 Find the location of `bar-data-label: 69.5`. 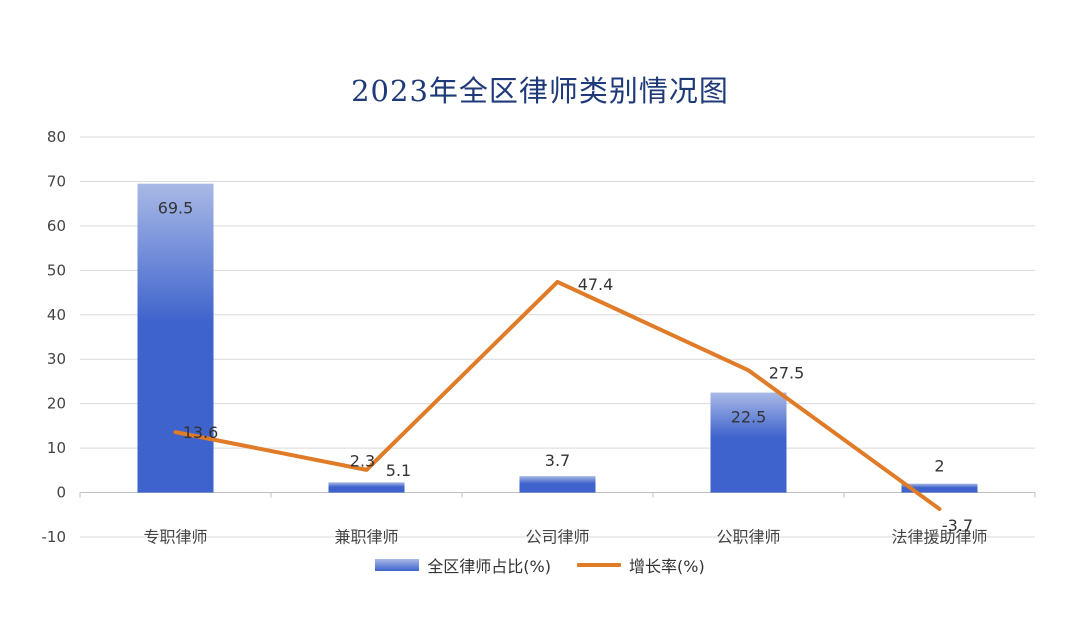

bar-data-label: 69.5 is located at coordinates (176, 208).